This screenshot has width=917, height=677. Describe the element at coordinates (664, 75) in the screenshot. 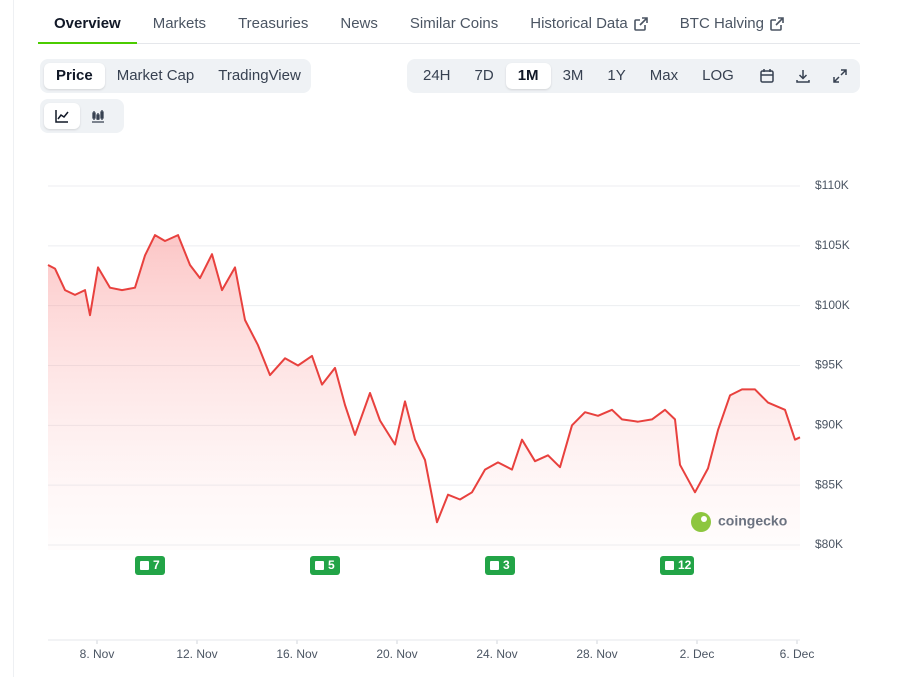

I see `range-button: Max` at that location.